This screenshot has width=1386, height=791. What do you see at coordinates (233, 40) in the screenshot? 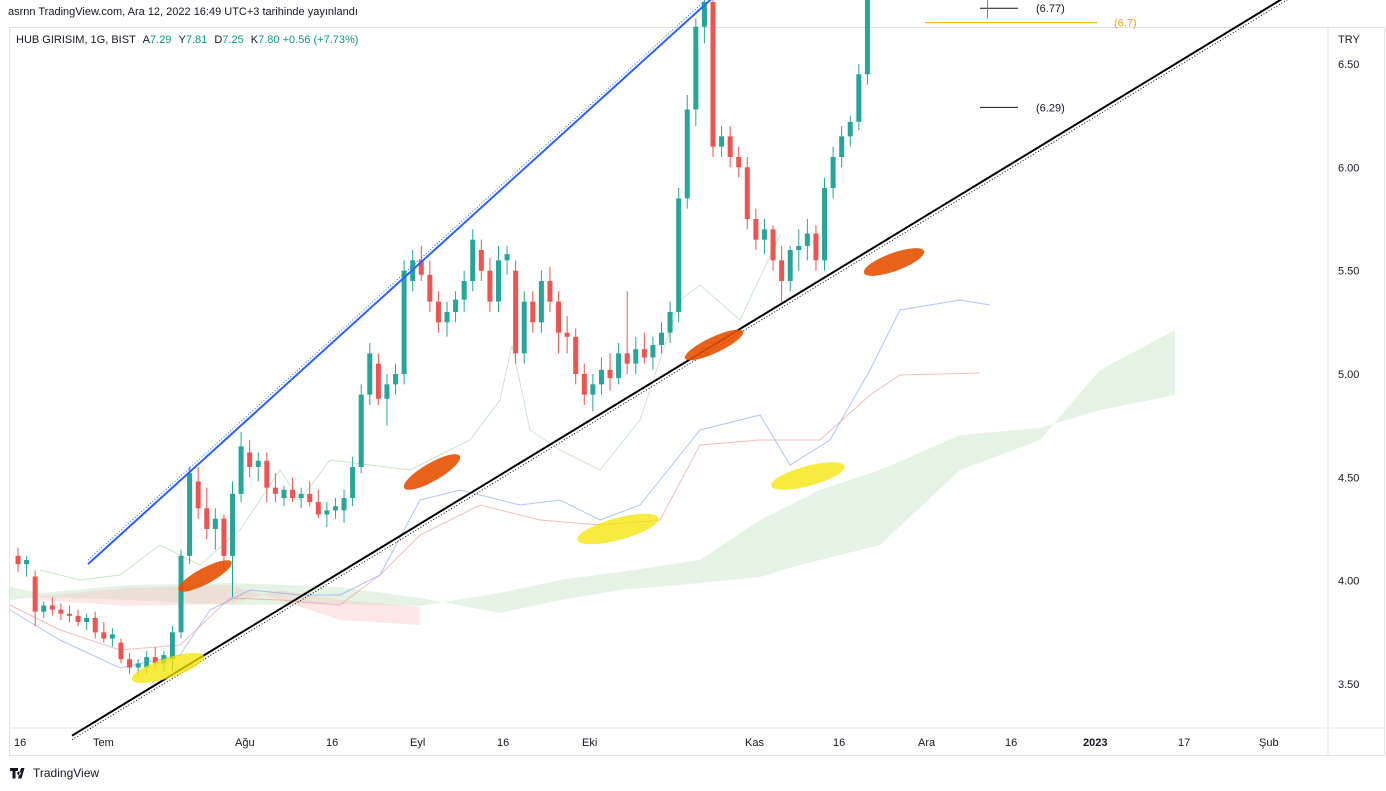
I see `low-value: 7.25` at bounding box center [233, 40].